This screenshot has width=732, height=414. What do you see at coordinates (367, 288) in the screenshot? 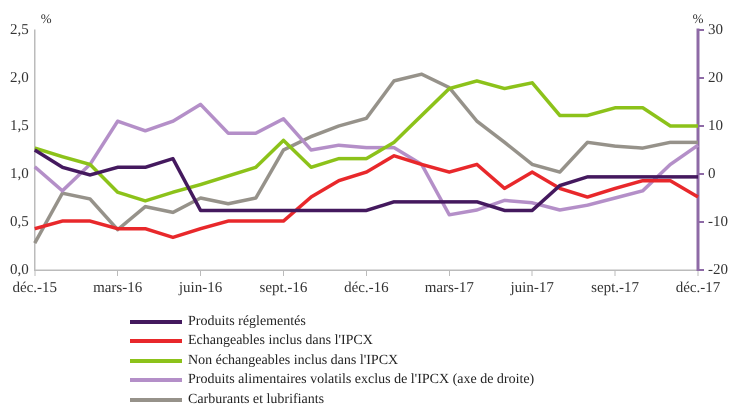
I see `x-tick-label: déc.-16` at bounding box center [367, 288].